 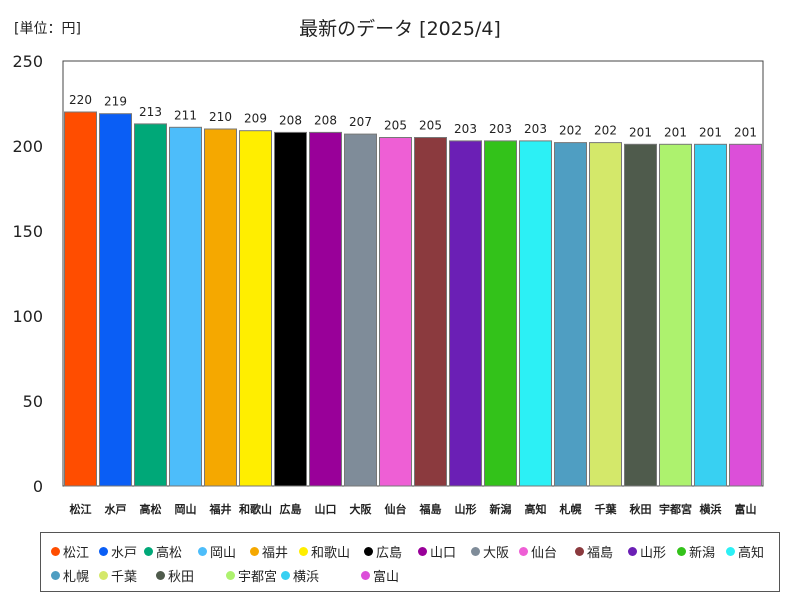 What do you see at coordinates (186, 509) in the screenshot?
I see `x-tick-label: 岡山` at bounding box center [186, 509].